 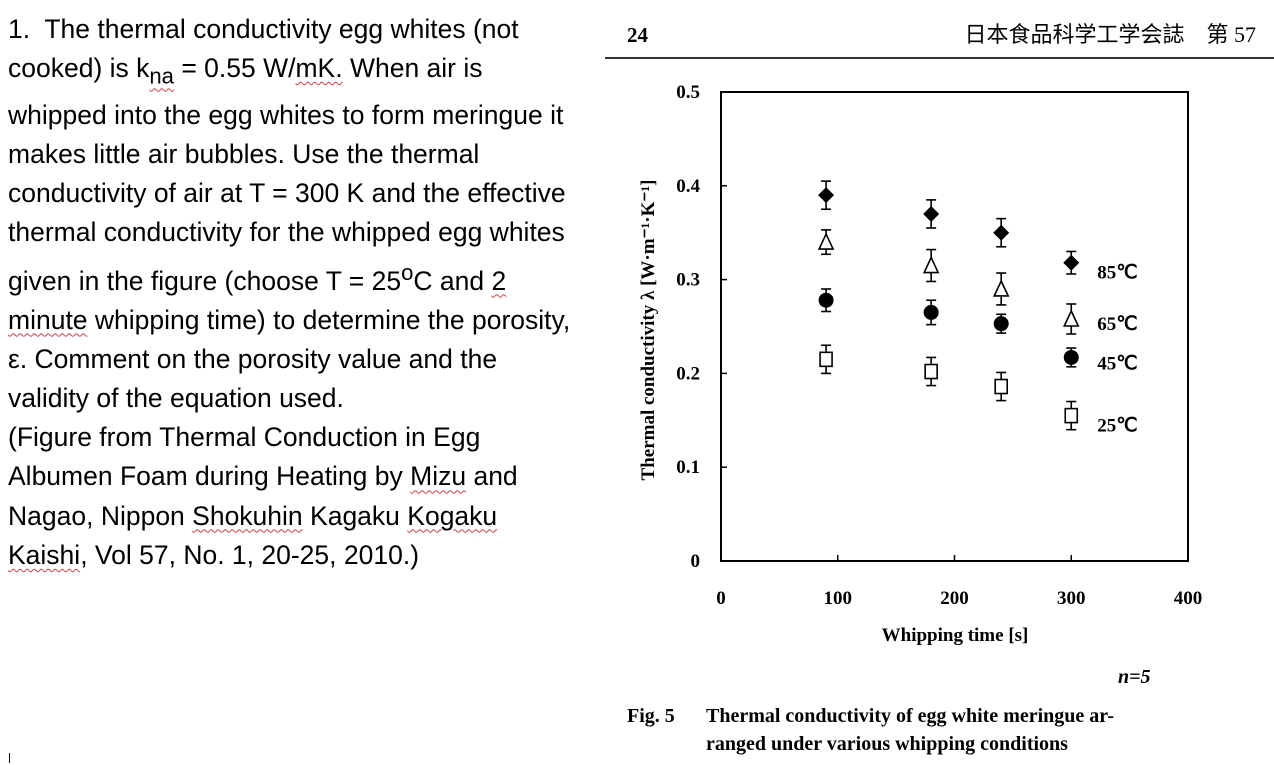 I want to click on sample-size-note: n=5, so click(x=1134, y=677).